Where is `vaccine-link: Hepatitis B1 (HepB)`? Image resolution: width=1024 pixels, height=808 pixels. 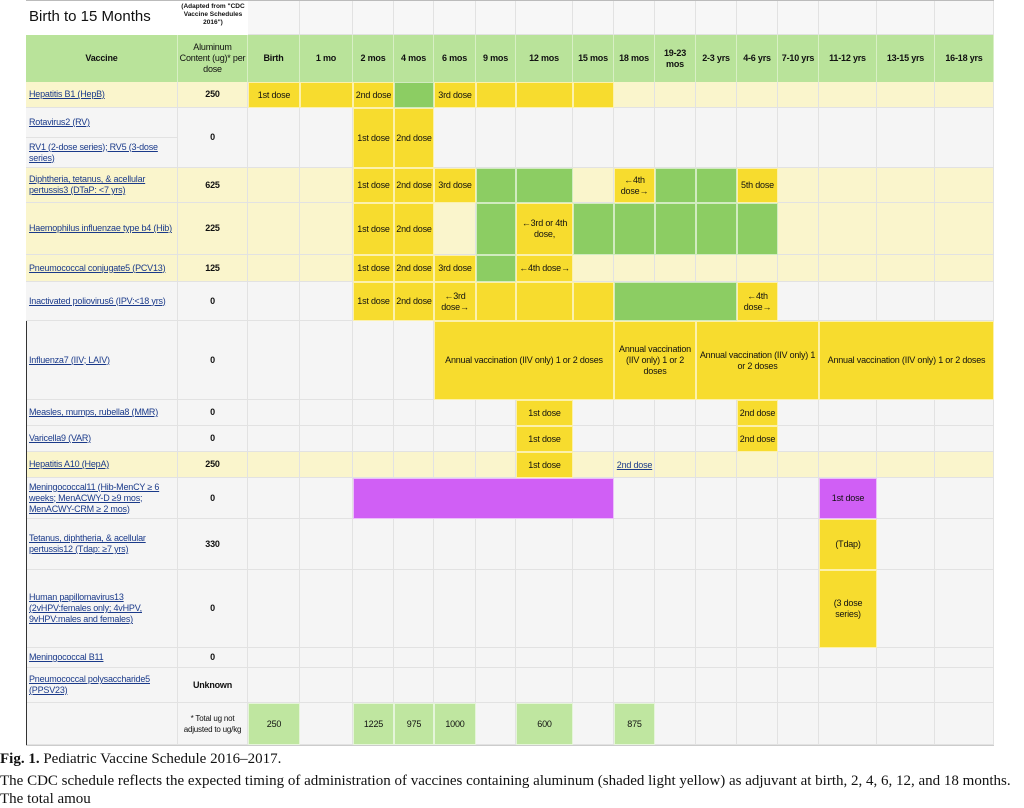 vaccine-link: Hepatitis B1 (HepB) is located at coordinates (102, 95).